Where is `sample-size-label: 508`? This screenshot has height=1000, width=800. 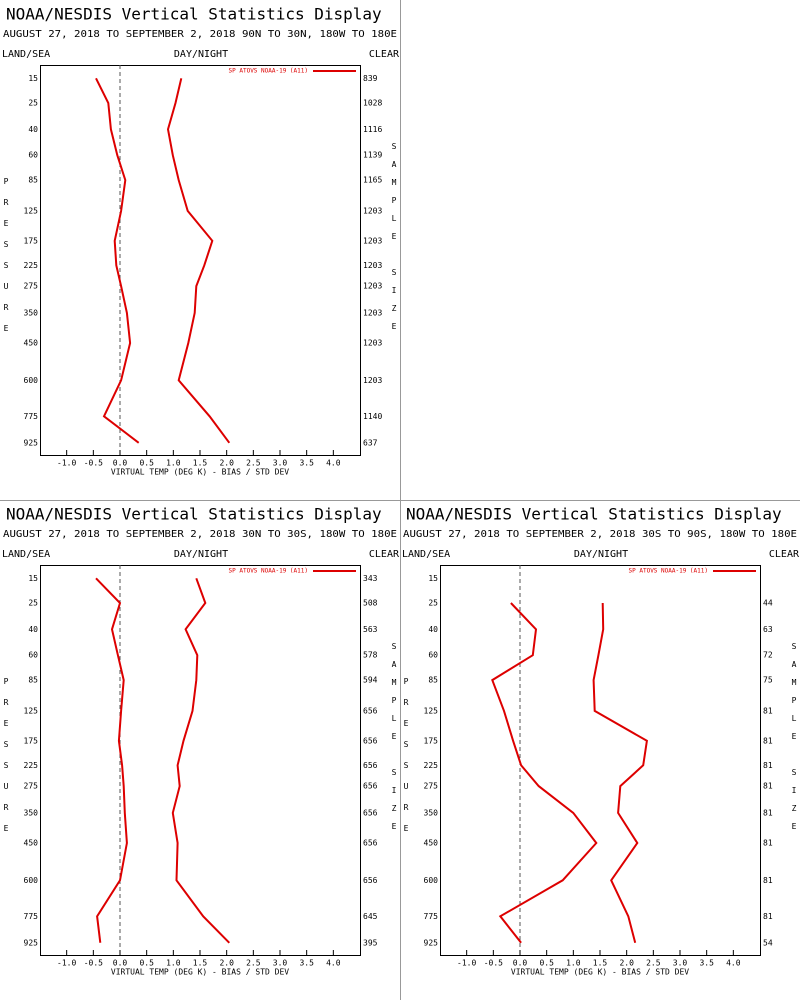
sample-size-label: 508 is located at coordinates (370, 602).